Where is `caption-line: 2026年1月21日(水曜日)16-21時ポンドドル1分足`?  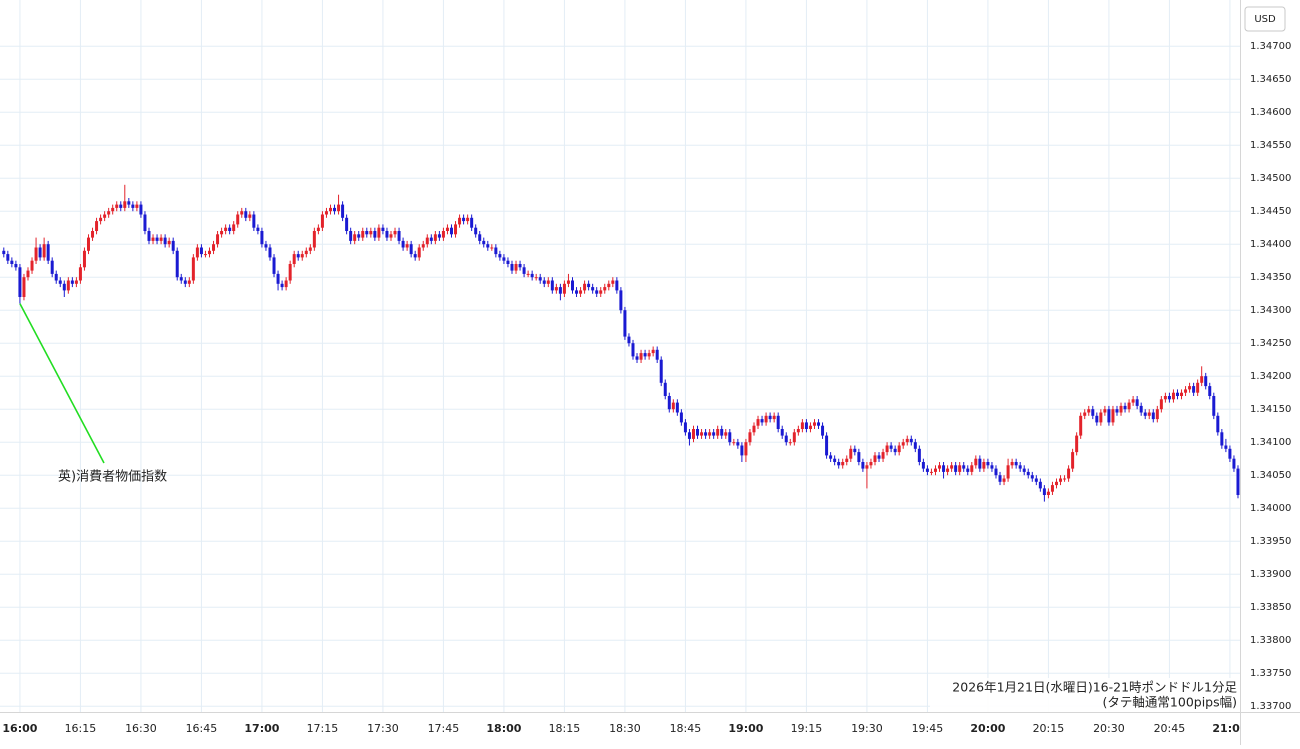 caption-line: 2026年1月21日(水曜日)16-21時ポンドドル1分足 is located at coordinates (1094, 687).